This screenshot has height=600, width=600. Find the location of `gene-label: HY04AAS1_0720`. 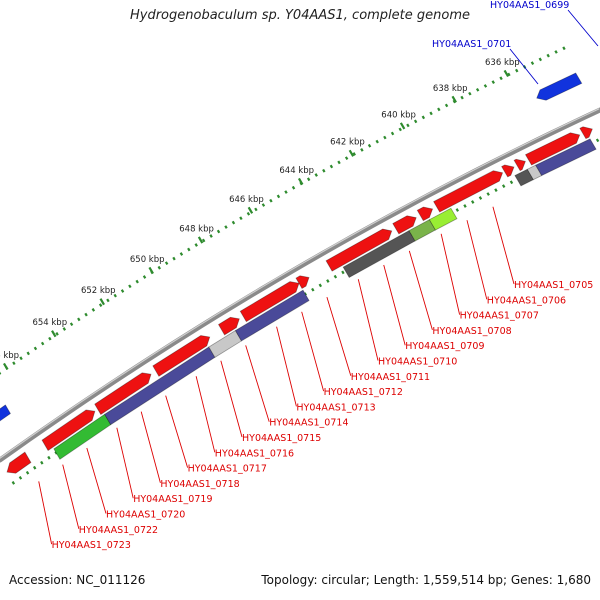

gene-label: HY04AAS1_0720 is located at coordinates (145, 515).